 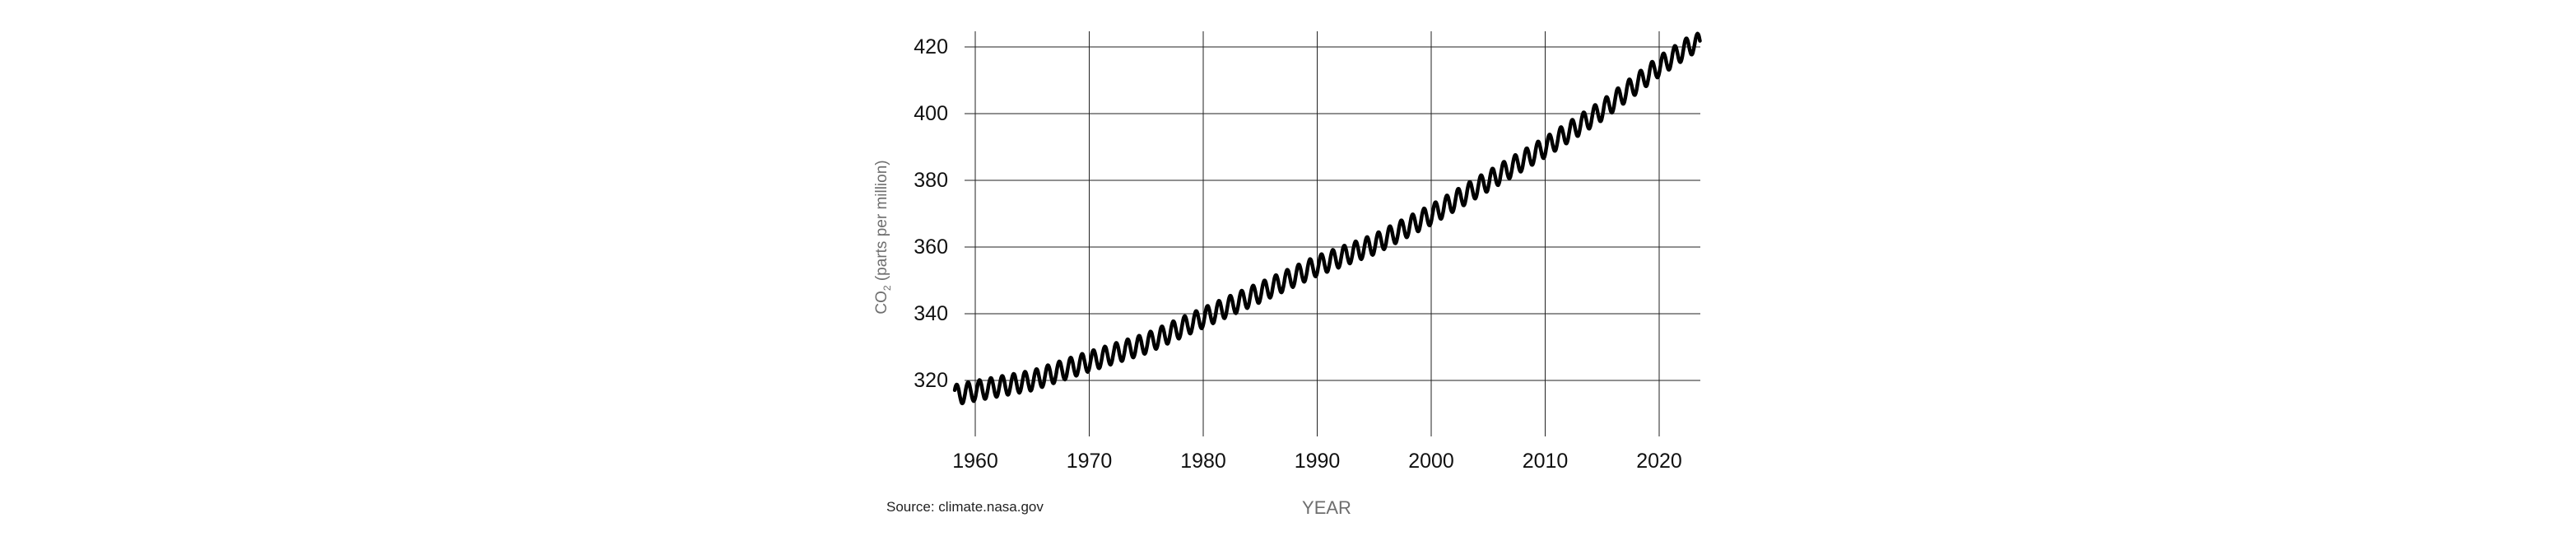 I want to click on y-tick-label-340: 340, so click(x=931, y=314).